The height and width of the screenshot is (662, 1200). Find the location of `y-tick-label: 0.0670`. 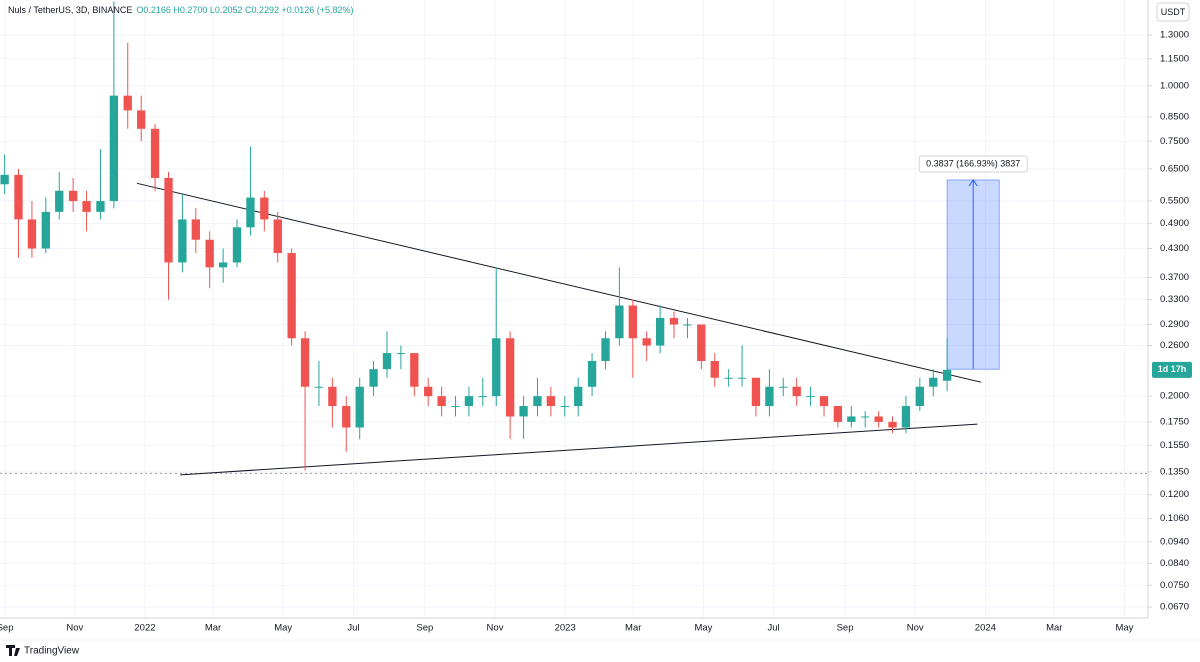

y-tick-label: 0.0670 is located at coordinates (1174, 607).